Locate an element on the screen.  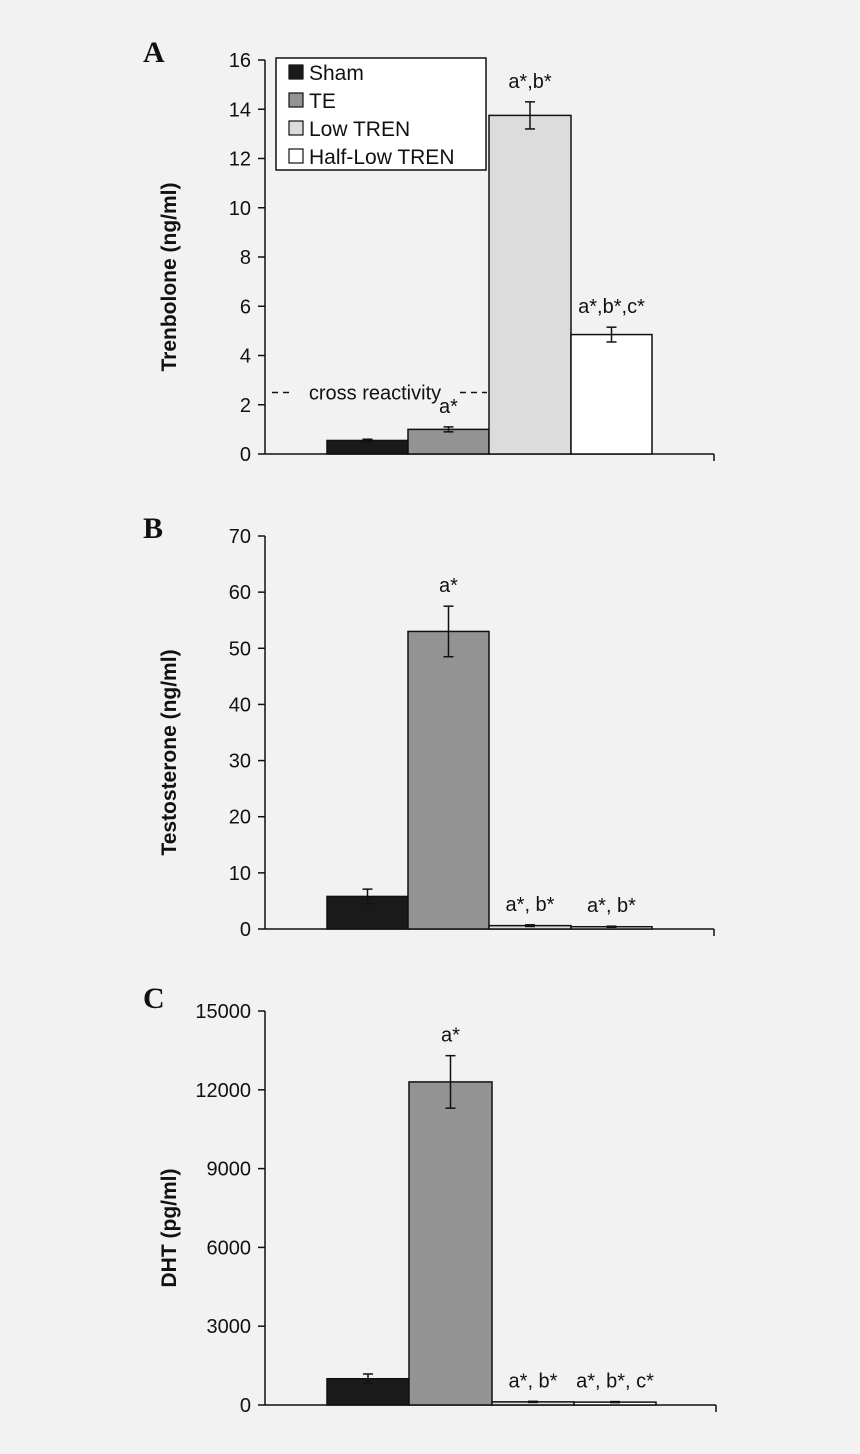
legend-label: Low TREN is located at coordinates (359, 129).